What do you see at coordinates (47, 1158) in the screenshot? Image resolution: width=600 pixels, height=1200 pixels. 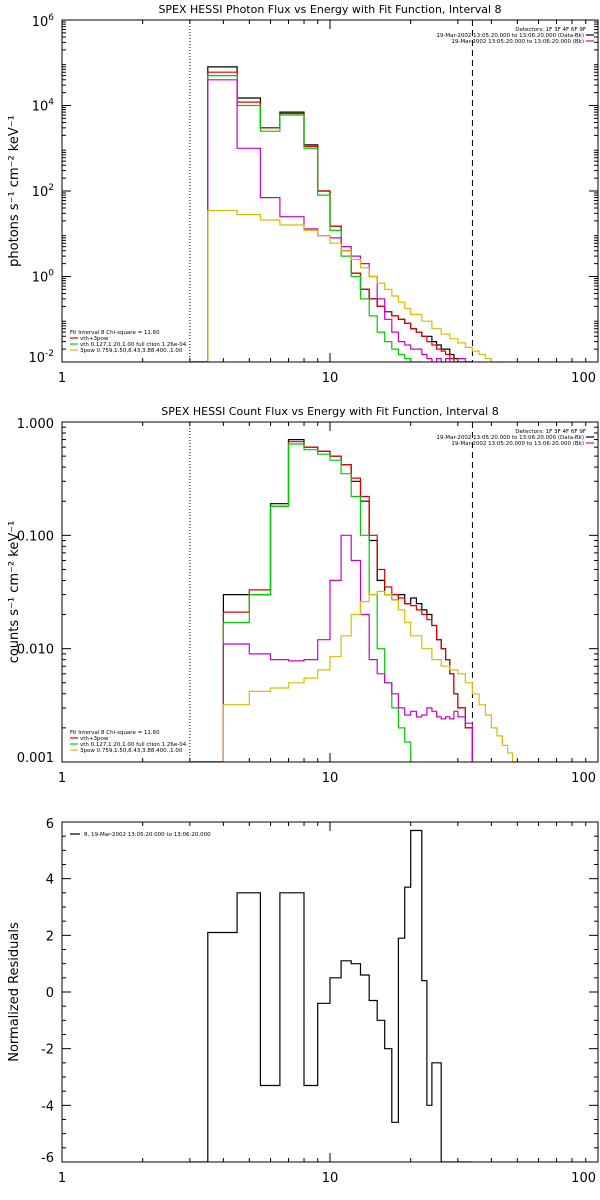 I see `y-tick-label: -6` at bounding box center [47, 1158].